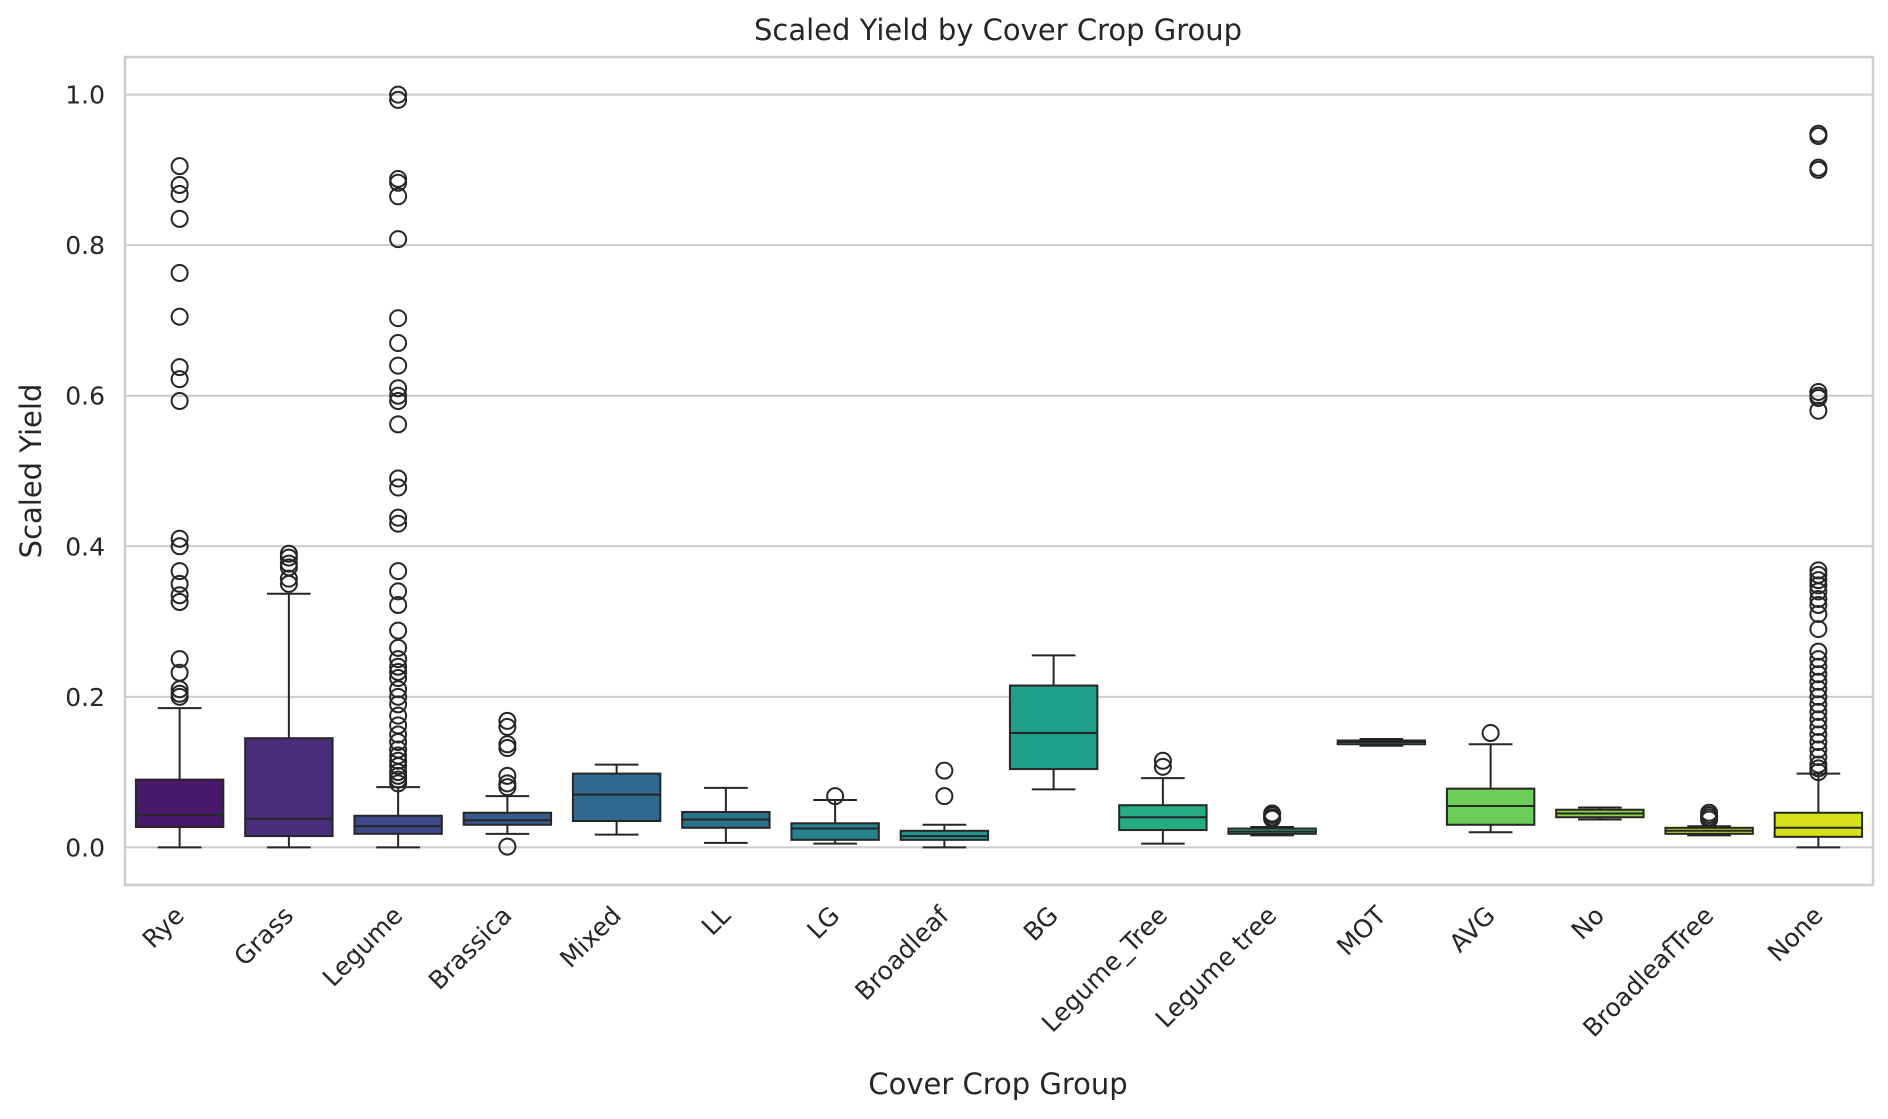 The height and width of the screenshot is (1119, 1888). Describe the element at coordinates (1795, 934) in the screenshot. I see `x-tick-label: None` at that location.